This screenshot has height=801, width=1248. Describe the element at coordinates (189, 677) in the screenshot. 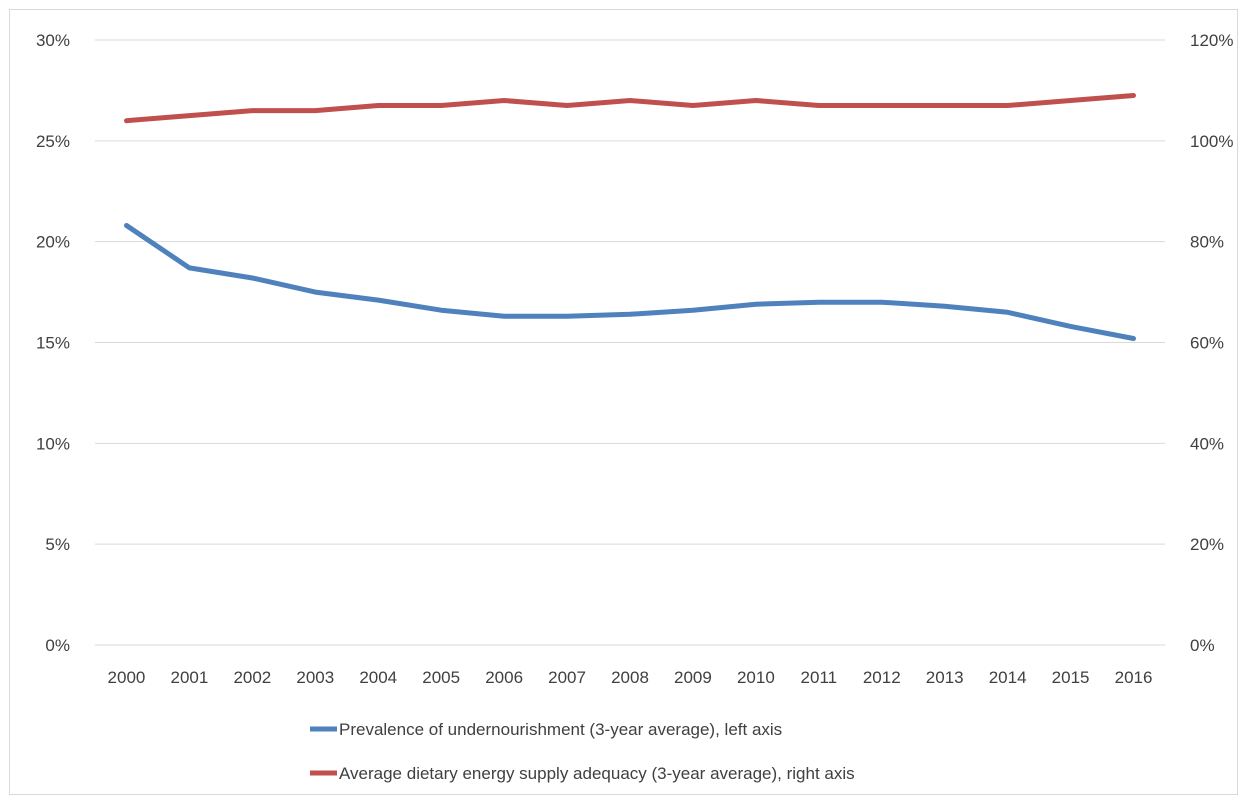

I see `x-tick-label: 2001` at that location.